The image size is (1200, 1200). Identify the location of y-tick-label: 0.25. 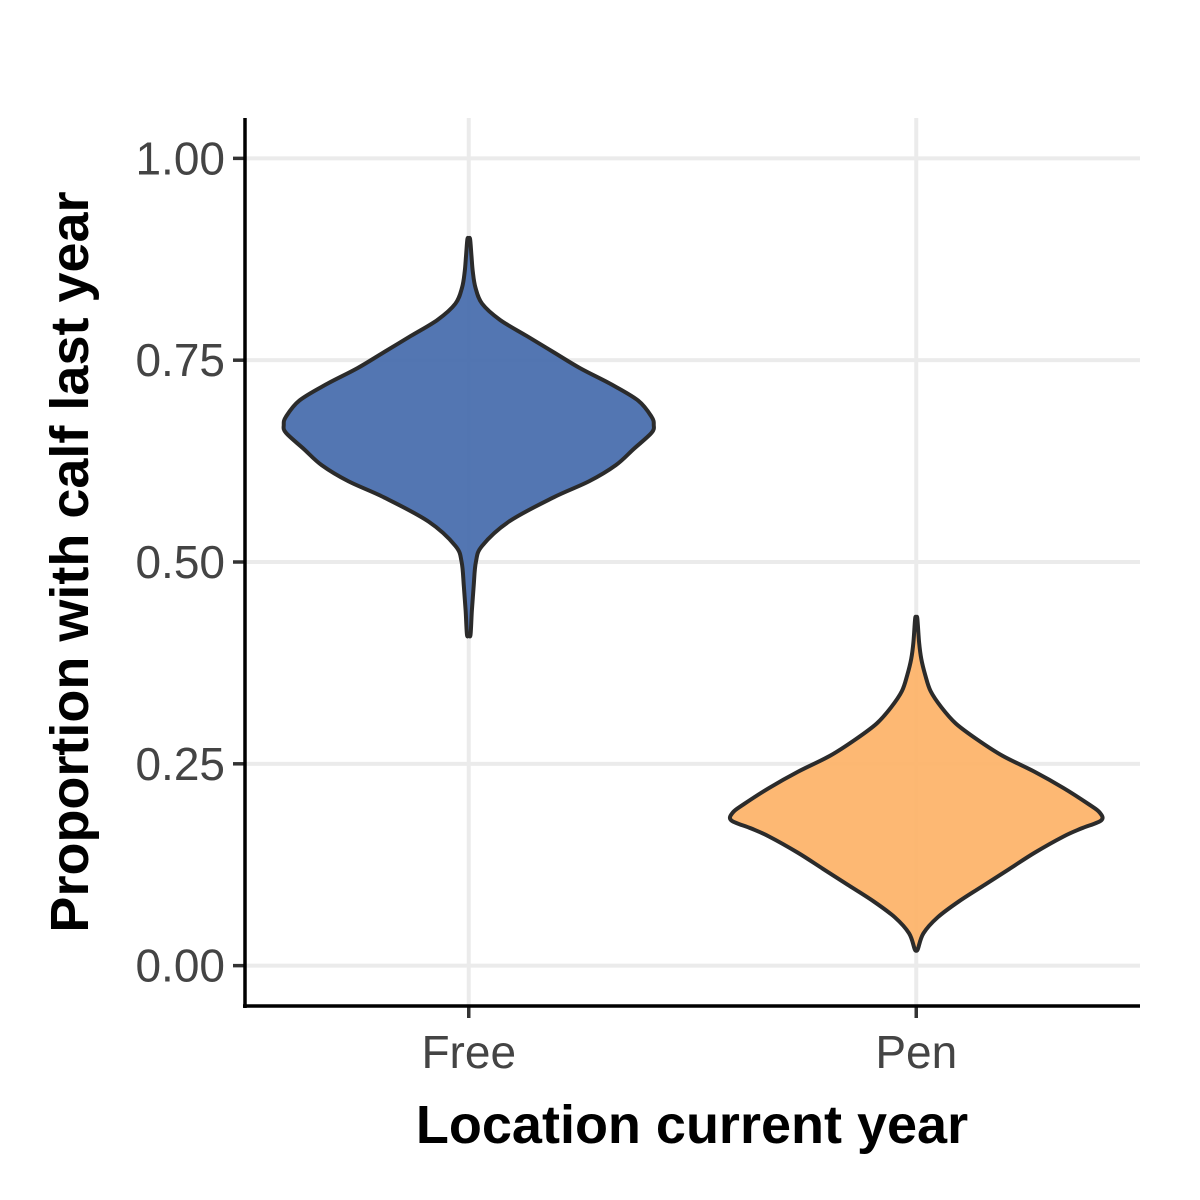
(180, 764).